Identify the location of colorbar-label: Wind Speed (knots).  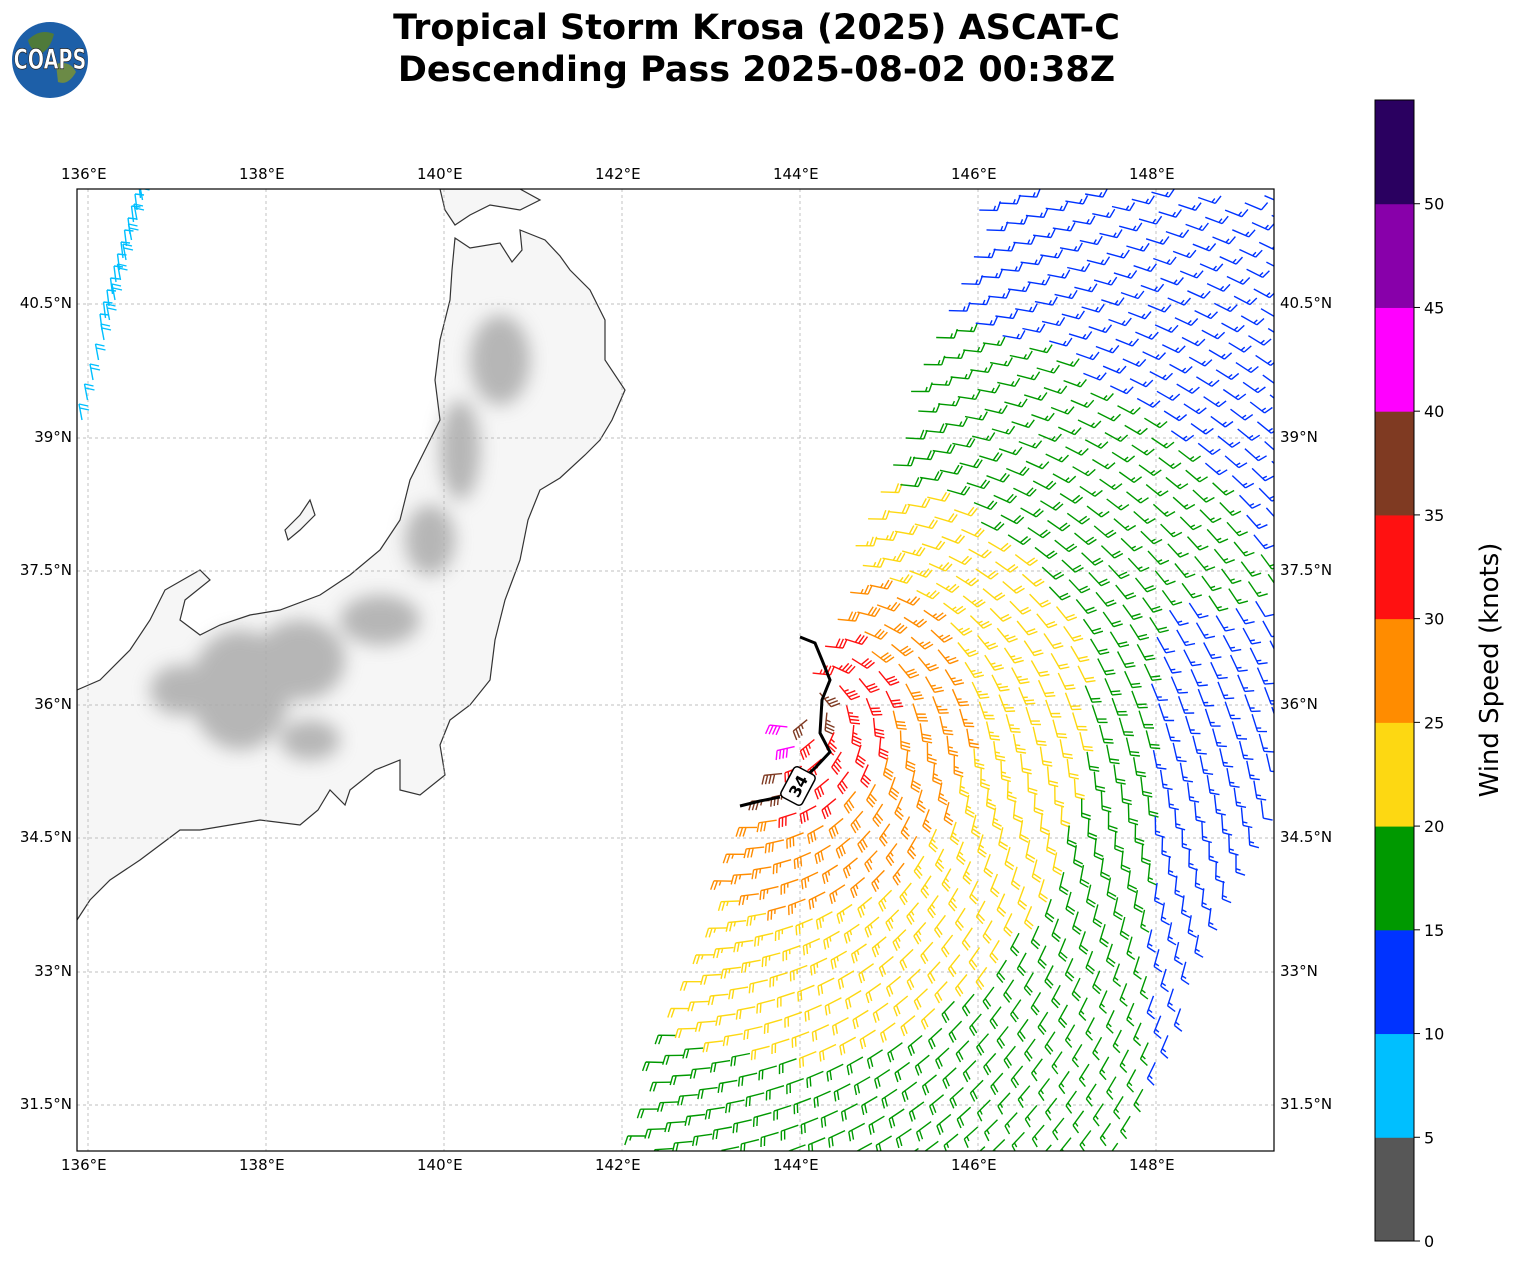
(1490, 670).